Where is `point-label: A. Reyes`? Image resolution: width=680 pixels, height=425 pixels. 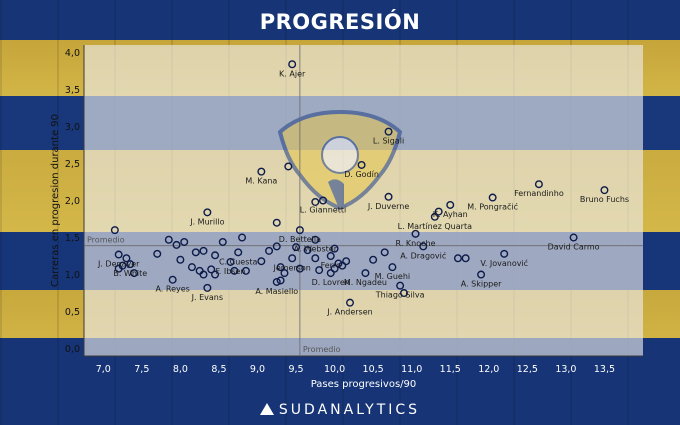 point-label: A. Reyes is located at coordinates (172, 289).